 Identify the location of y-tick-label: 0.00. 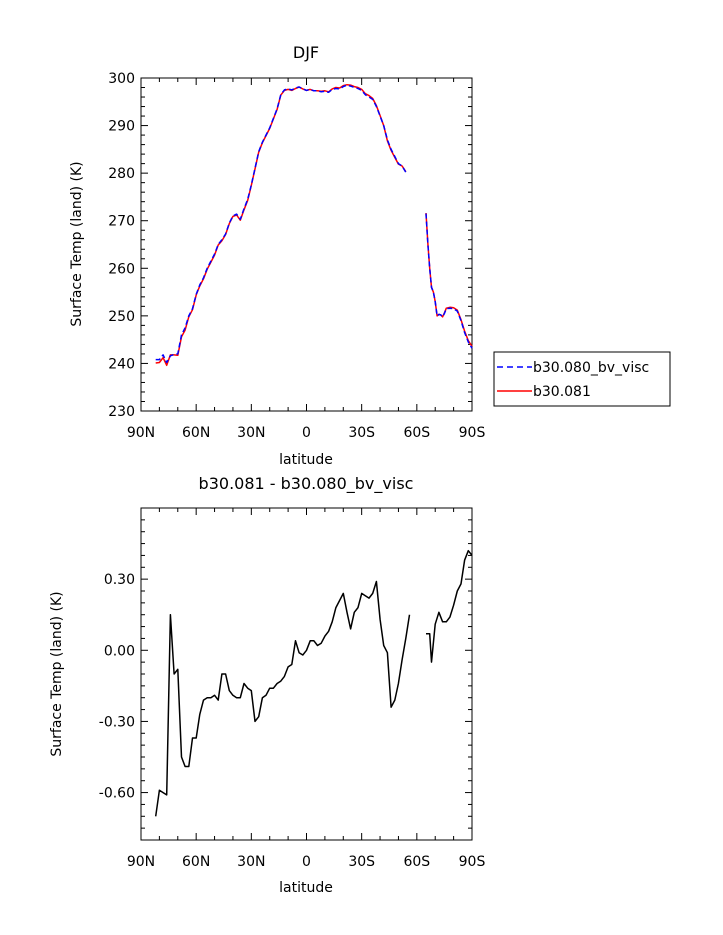
(119, 651).